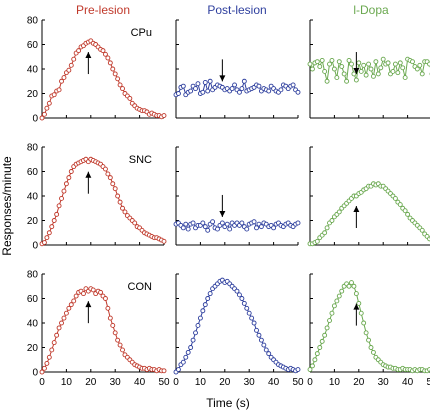  I want to click on region-annotation: CON, so click(140, 287).